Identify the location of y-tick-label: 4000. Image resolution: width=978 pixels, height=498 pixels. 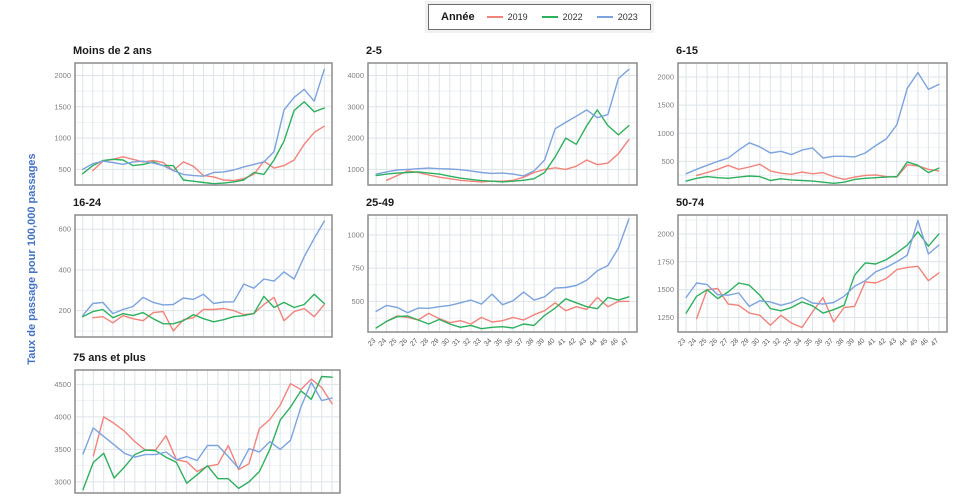
(62, 416).